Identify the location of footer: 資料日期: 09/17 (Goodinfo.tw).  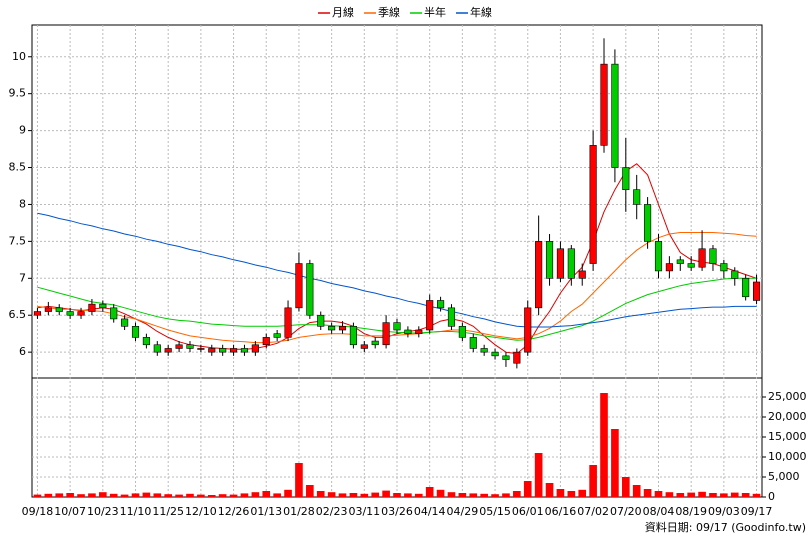
(725, 527).